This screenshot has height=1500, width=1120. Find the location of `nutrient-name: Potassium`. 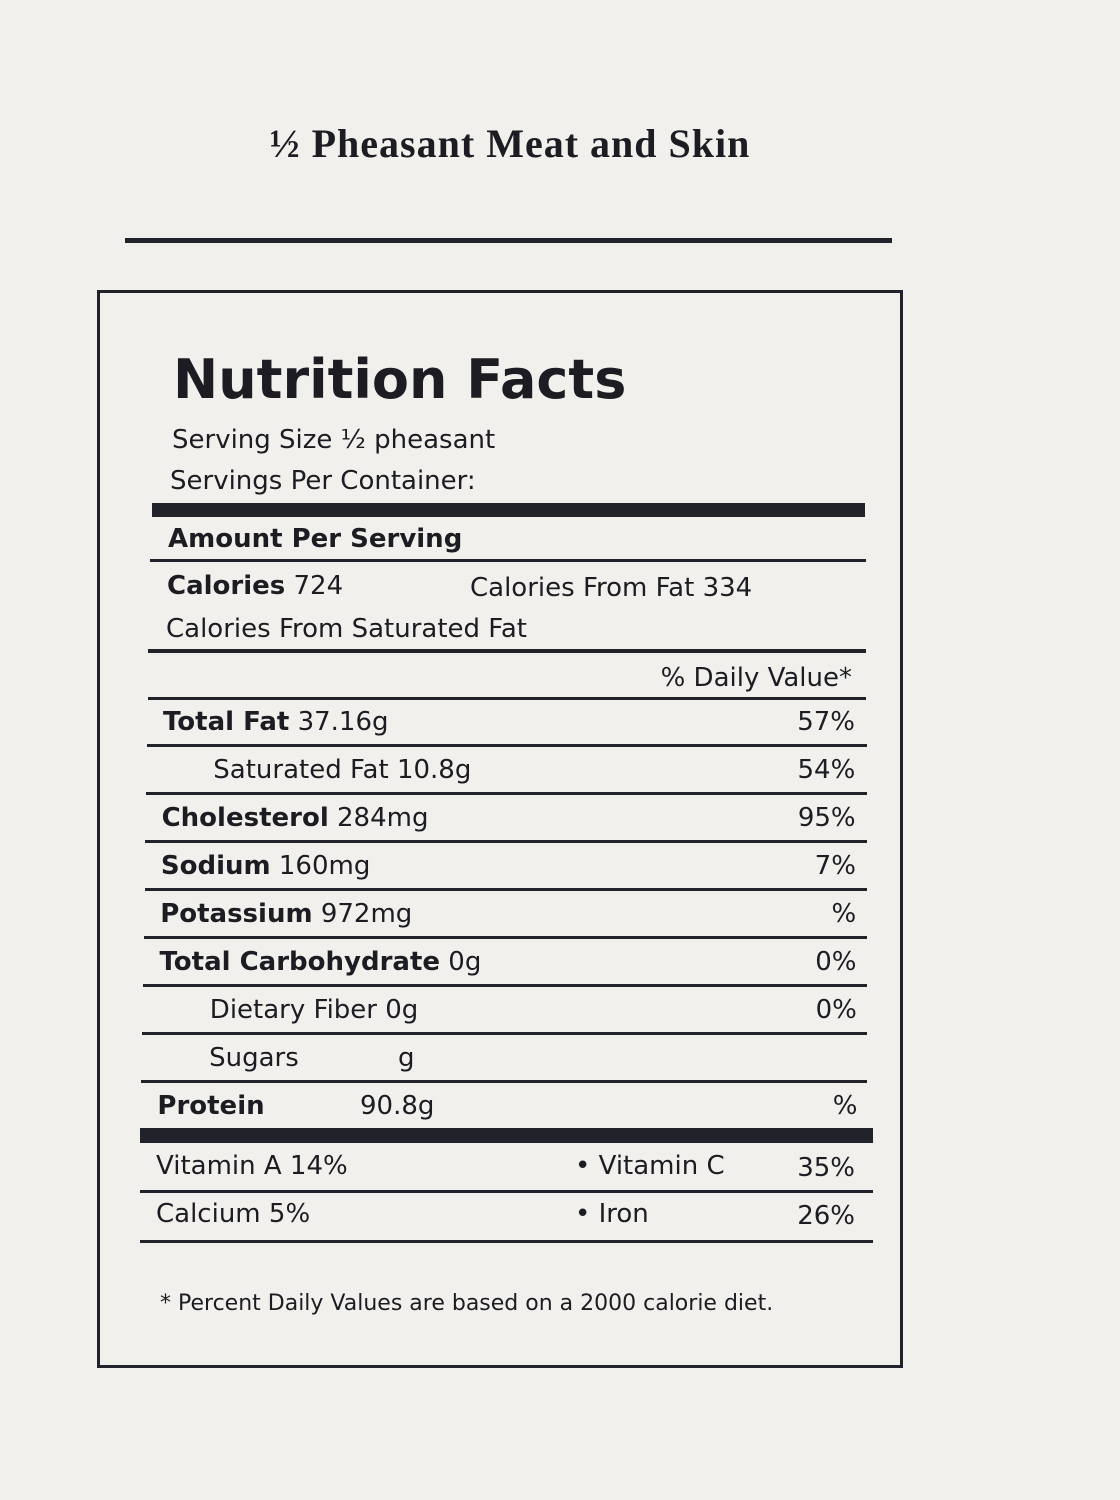

nutrient-name: Potassium is located at coordinates (236, 914).